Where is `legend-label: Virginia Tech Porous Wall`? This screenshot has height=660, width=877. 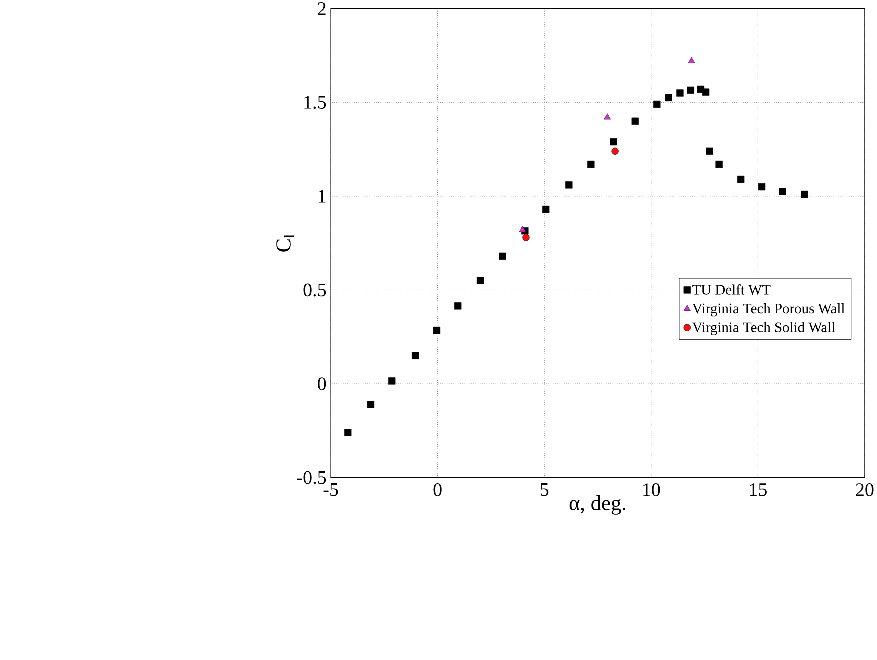 legend-label: Virginia Tech Porous Wall is located at coordinates (768, 310).